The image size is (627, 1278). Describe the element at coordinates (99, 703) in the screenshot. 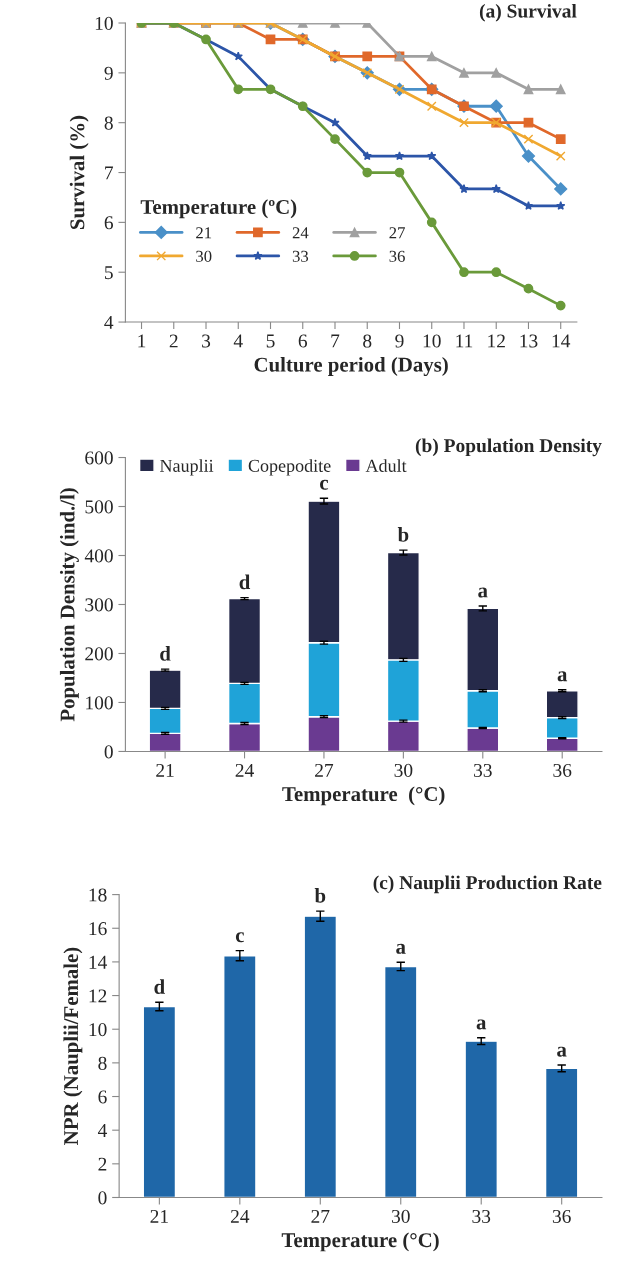

I see `y-tick-label: 100` at that location.